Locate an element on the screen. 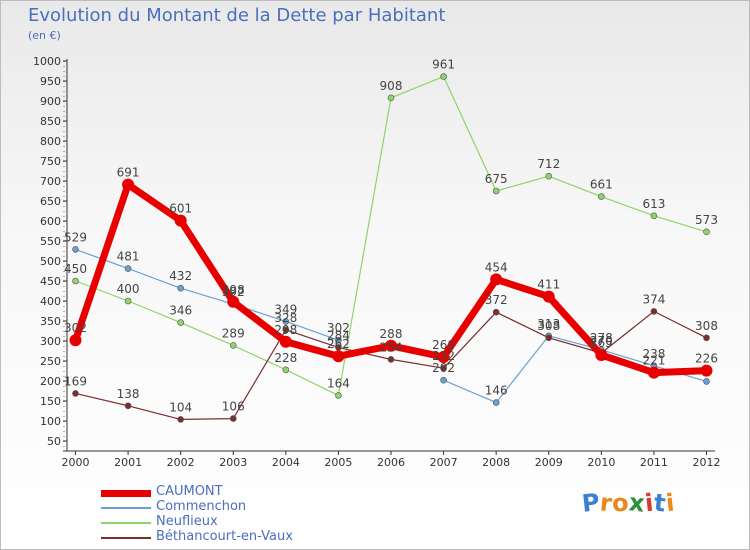 This screenshot has width=750, height=550. y-tick-label: 800 is located at coordinates (50, 141).